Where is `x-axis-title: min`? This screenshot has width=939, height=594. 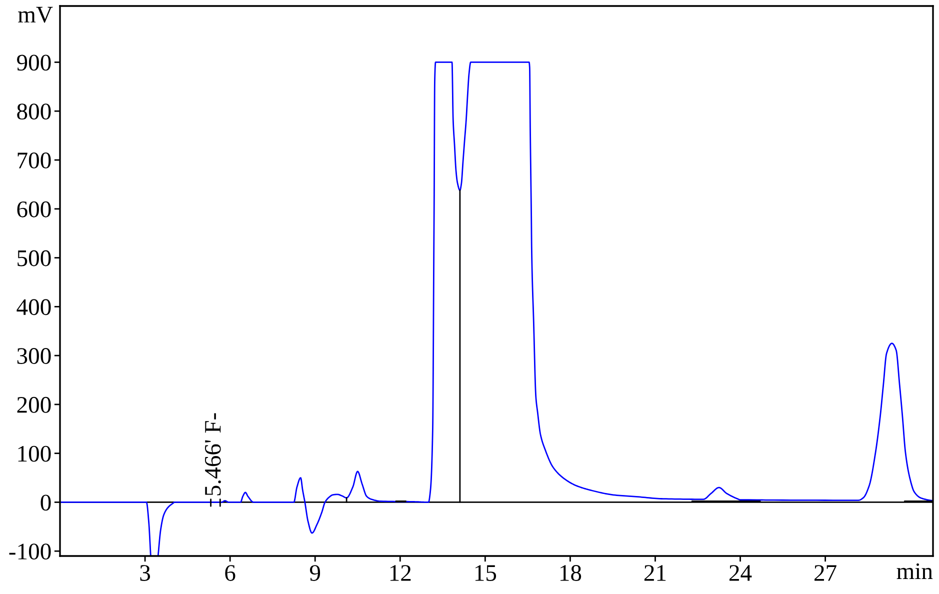
x-axis-title: min is located at coordinates (914, 571).